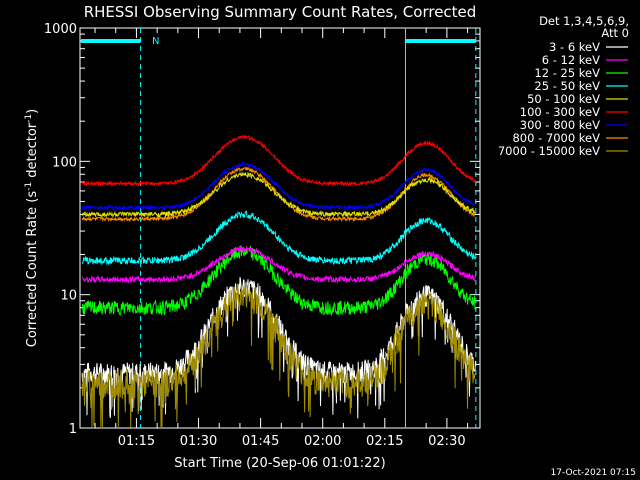 Image resolution: width=640 pixels, height=480 pixels. I want to click on y-axis-label: Corrected Count Rate (s-1 detector-1), so click(32, 228).